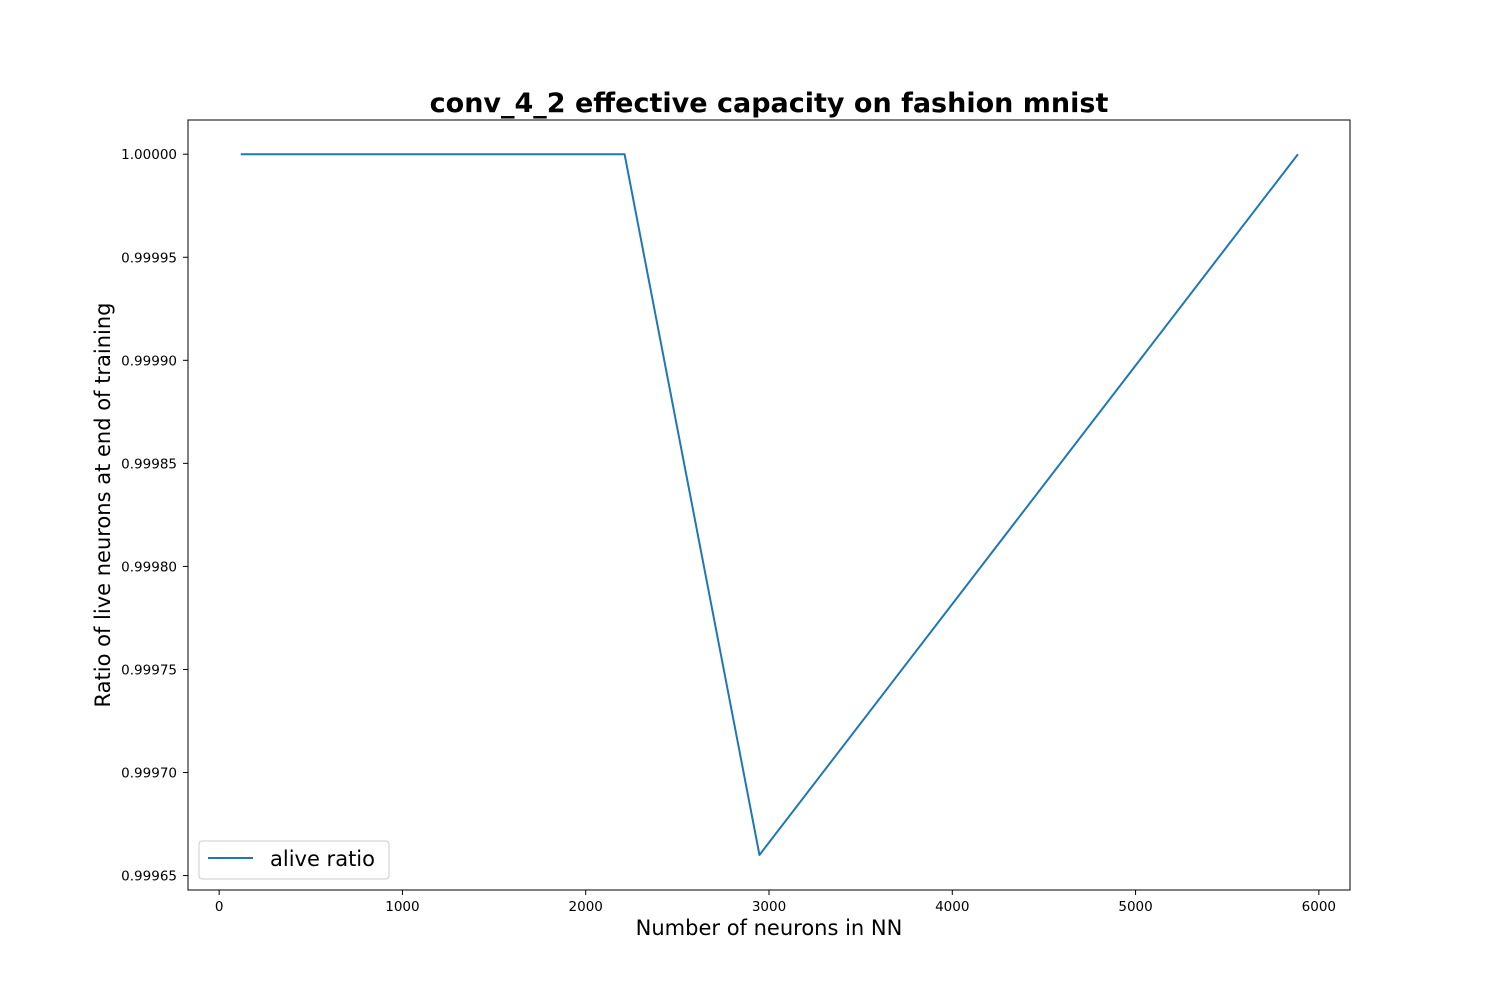 The image size is (1500, 1000). I want to click on y-axis-label: Ratio of live neurons at end of training, so click(103, 505).